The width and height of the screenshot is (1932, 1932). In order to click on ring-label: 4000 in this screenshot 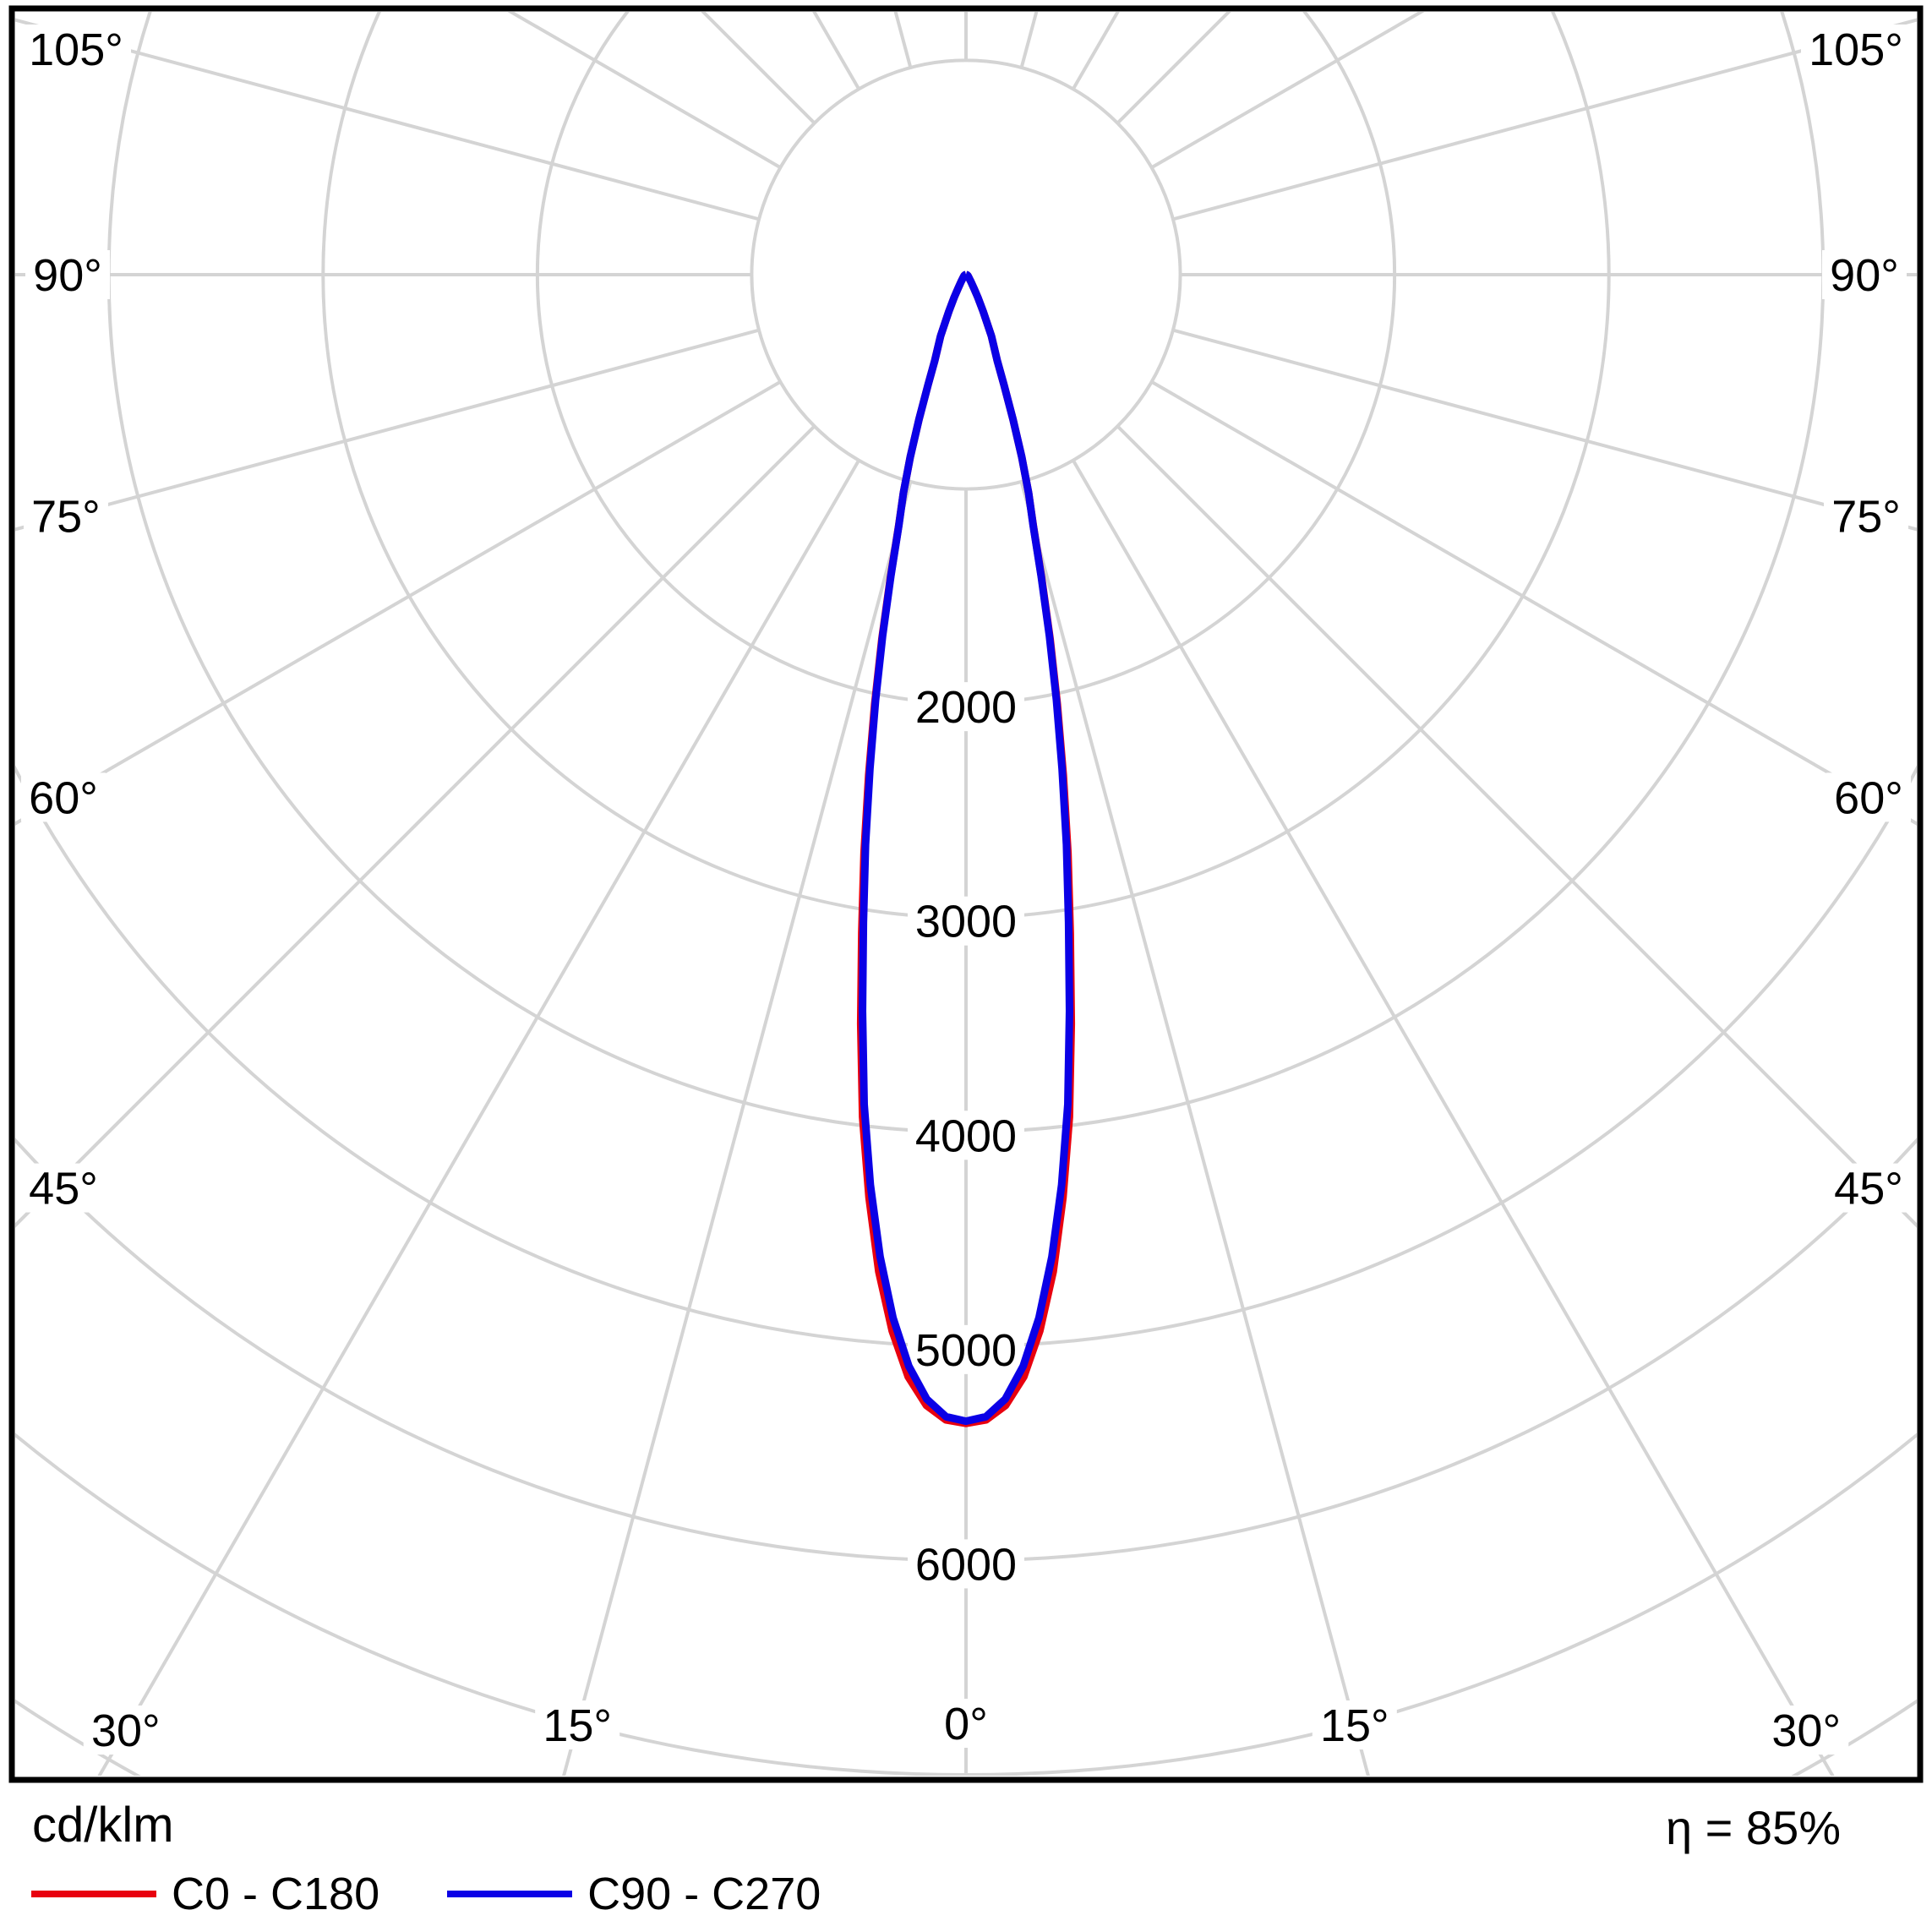, I will do `click(966, 1136)`.